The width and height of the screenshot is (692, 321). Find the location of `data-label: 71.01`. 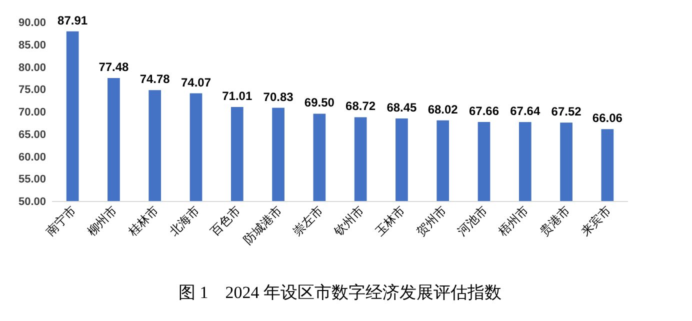

data-label: 71.01 is located at coordinates (237, 95).